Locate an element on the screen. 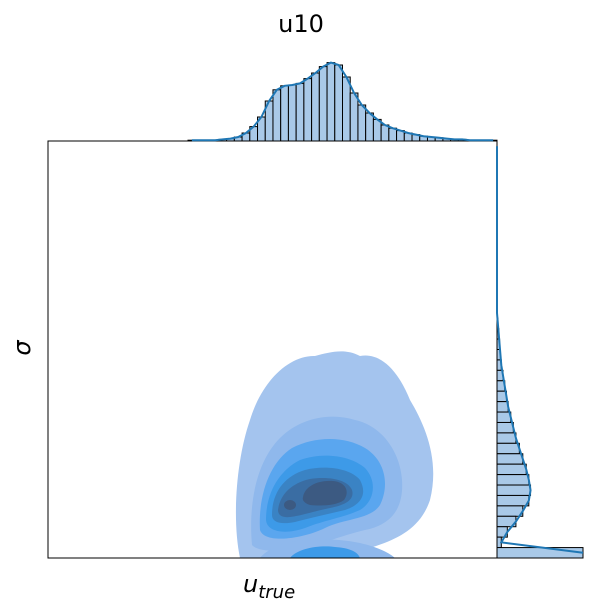 The image size is (596, 607). y-axis-label: σ is located at coordinates (22, 348).